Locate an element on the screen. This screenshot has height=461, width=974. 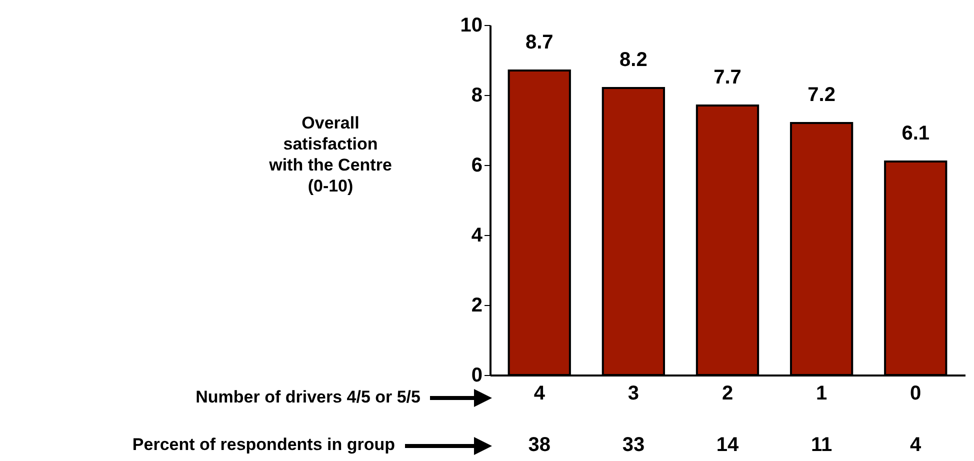
y-tick-label: 8 is located at coordinates (476, 95).